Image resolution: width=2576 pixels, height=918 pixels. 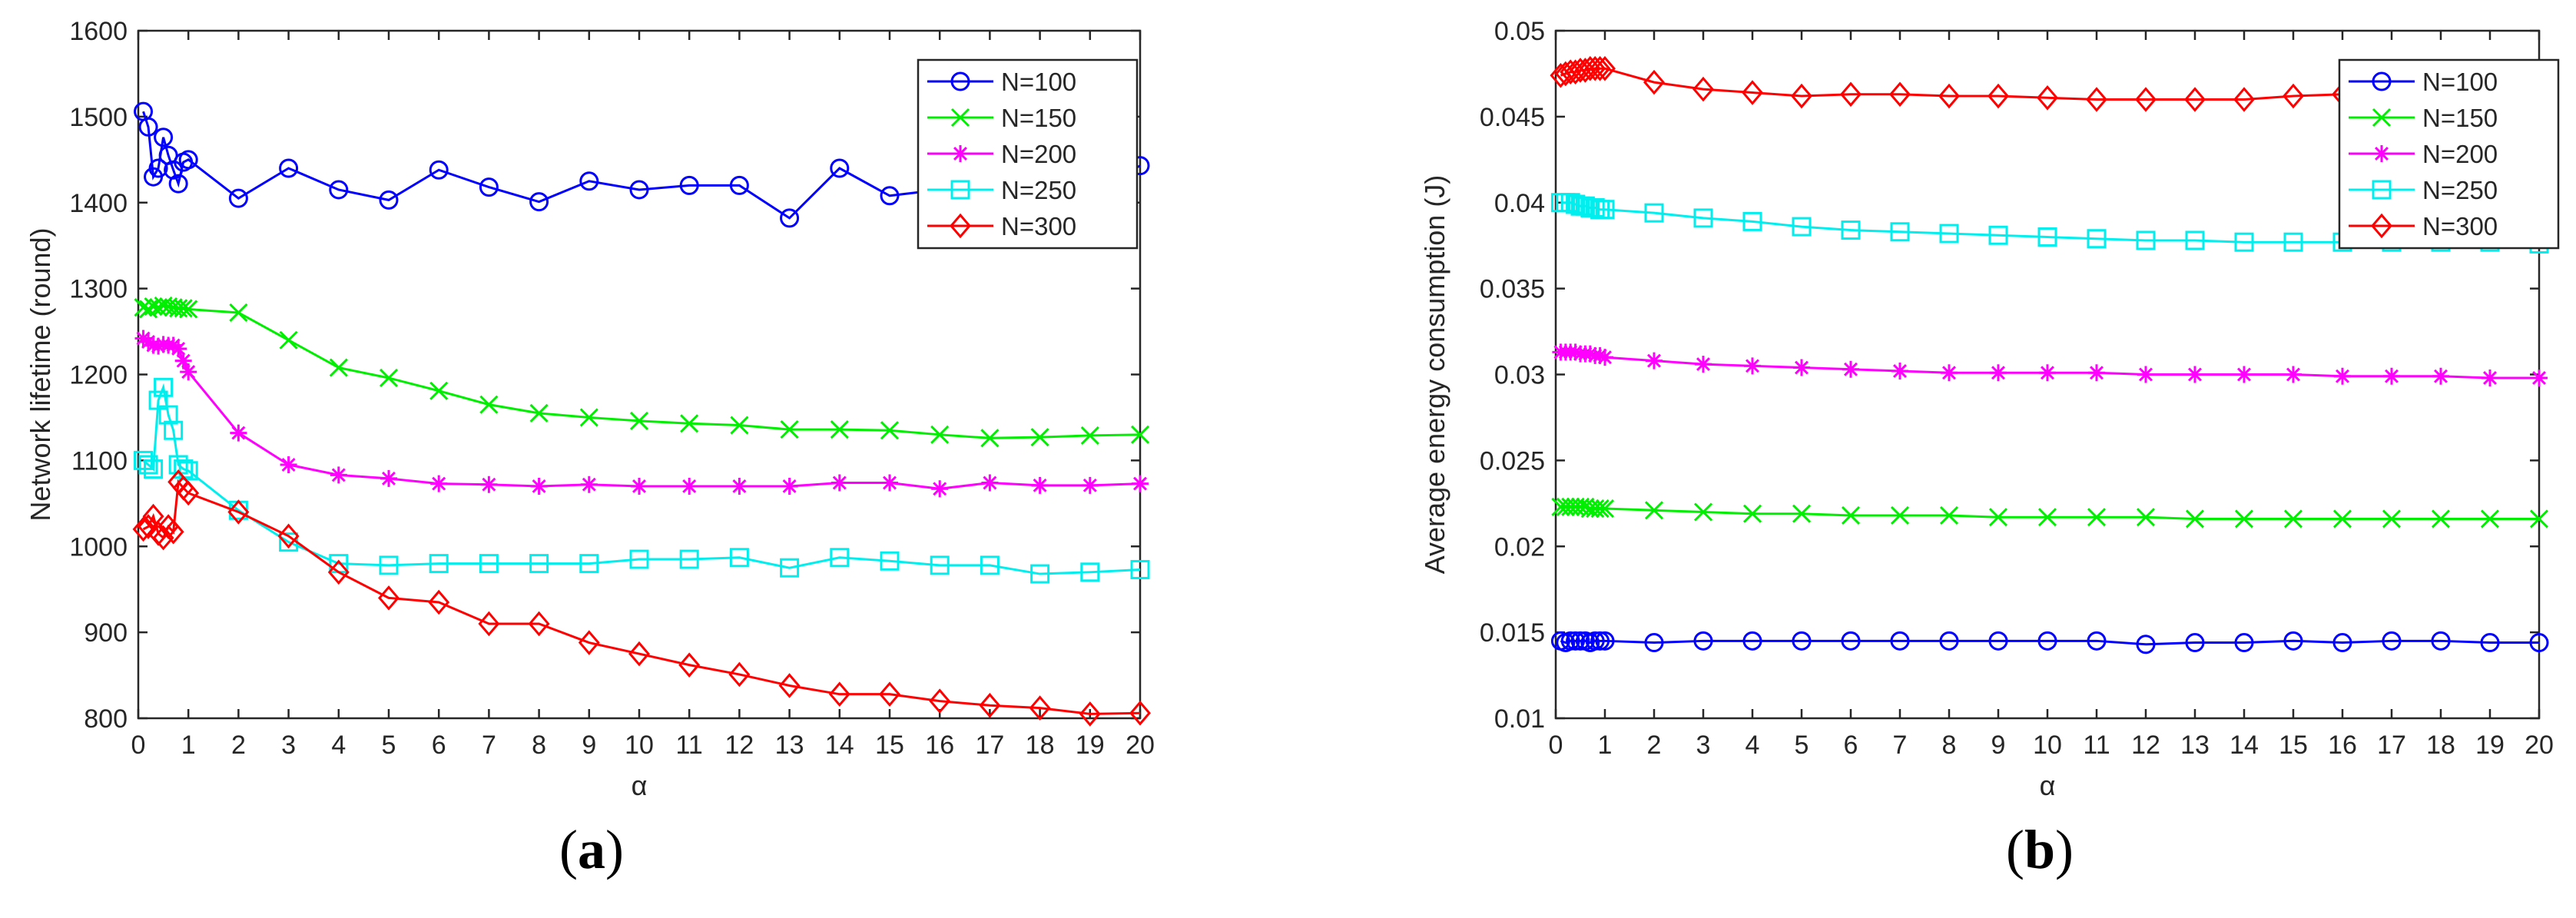 What do you see at coordinates (1556, 745) in the screenshot?
I see `x-tick-label: 0` at bounding box center [1556, 745].